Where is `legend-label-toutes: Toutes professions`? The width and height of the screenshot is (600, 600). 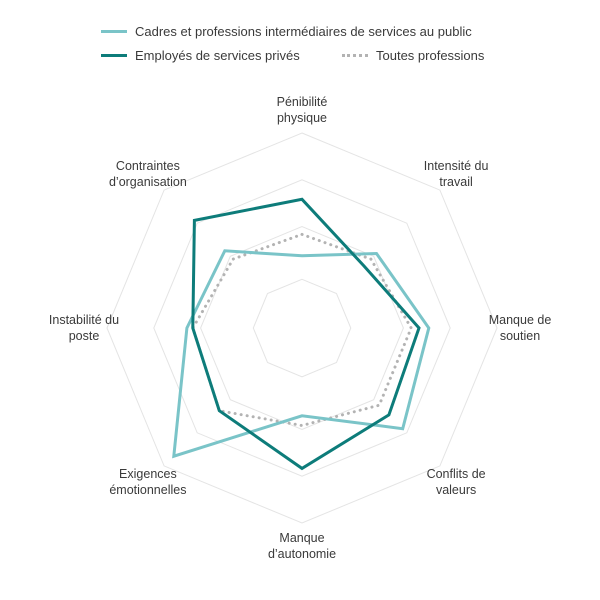 legend-label-toutes: Toutes professions is located at coordinates (430, 55).